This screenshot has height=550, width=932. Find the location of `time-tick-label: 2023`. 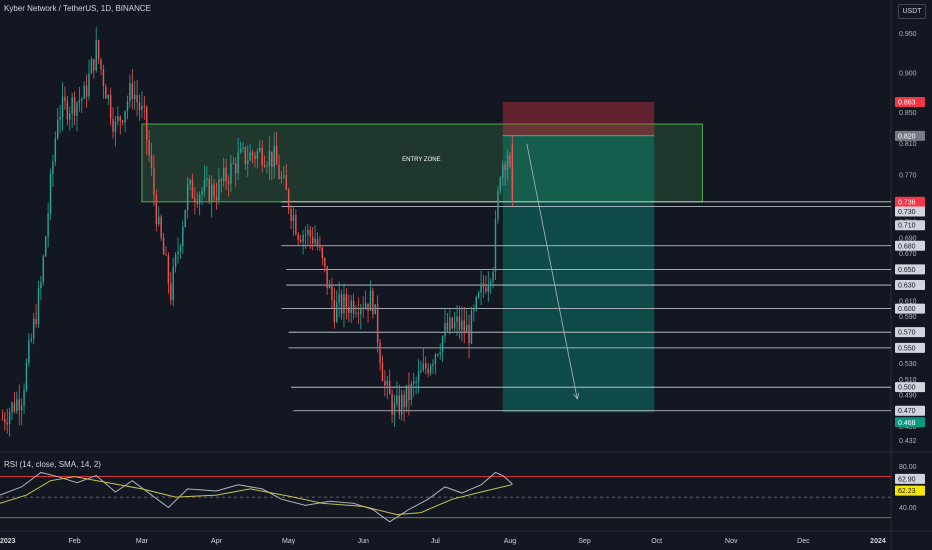

time-tick-label: 2023 is located at coordinates (8, 541).